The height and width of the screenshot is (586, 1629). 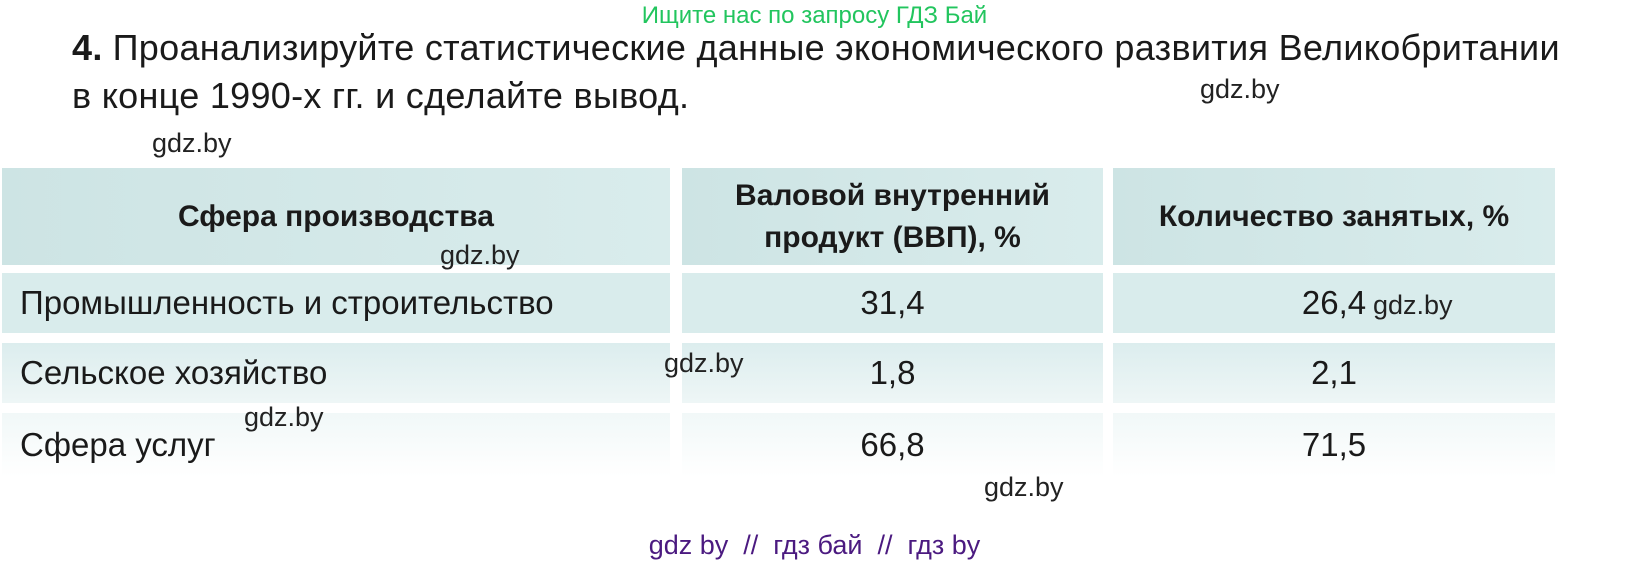 What do you see at coordinates (336, 216) in the screenshot?
I see `header-sphere: Сфера производства` at bounding box center [336, 216].